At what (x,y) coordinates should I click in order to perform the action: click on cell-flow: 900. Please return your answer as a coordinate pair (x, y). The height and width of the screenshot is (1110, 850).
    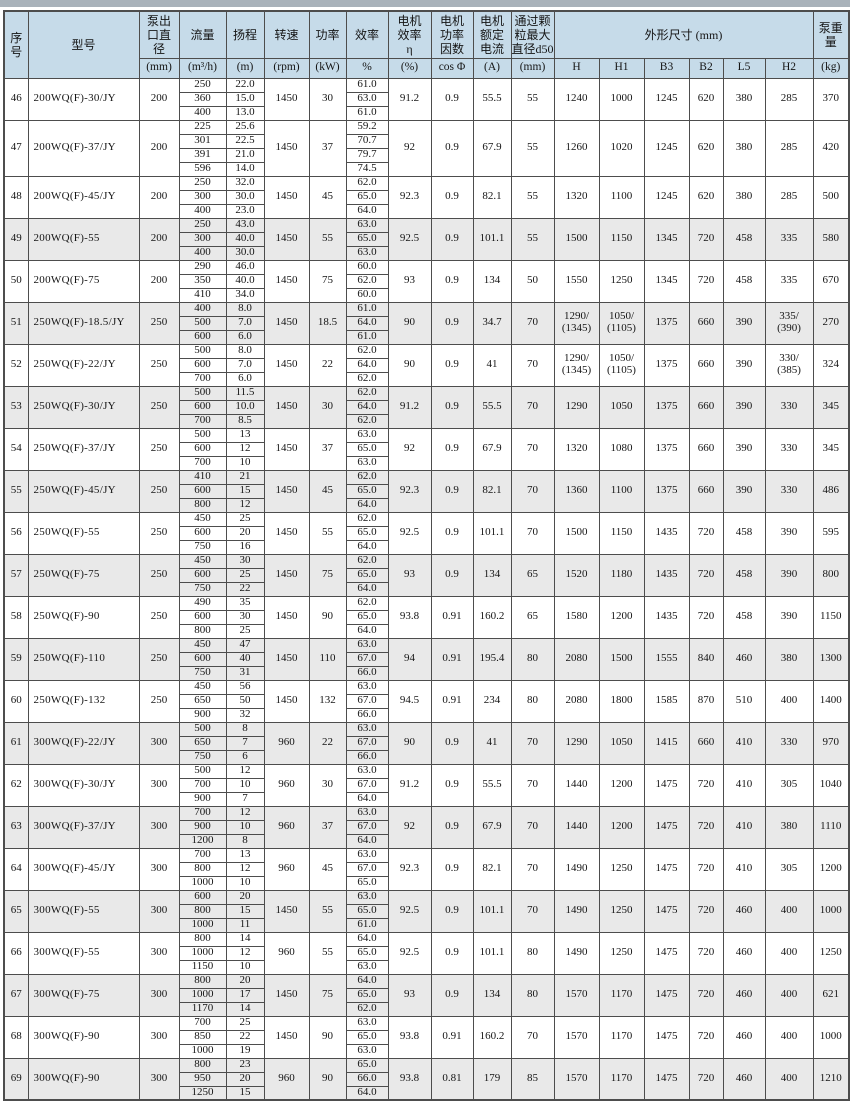
    Looking at the image, I should click on (202, 827).